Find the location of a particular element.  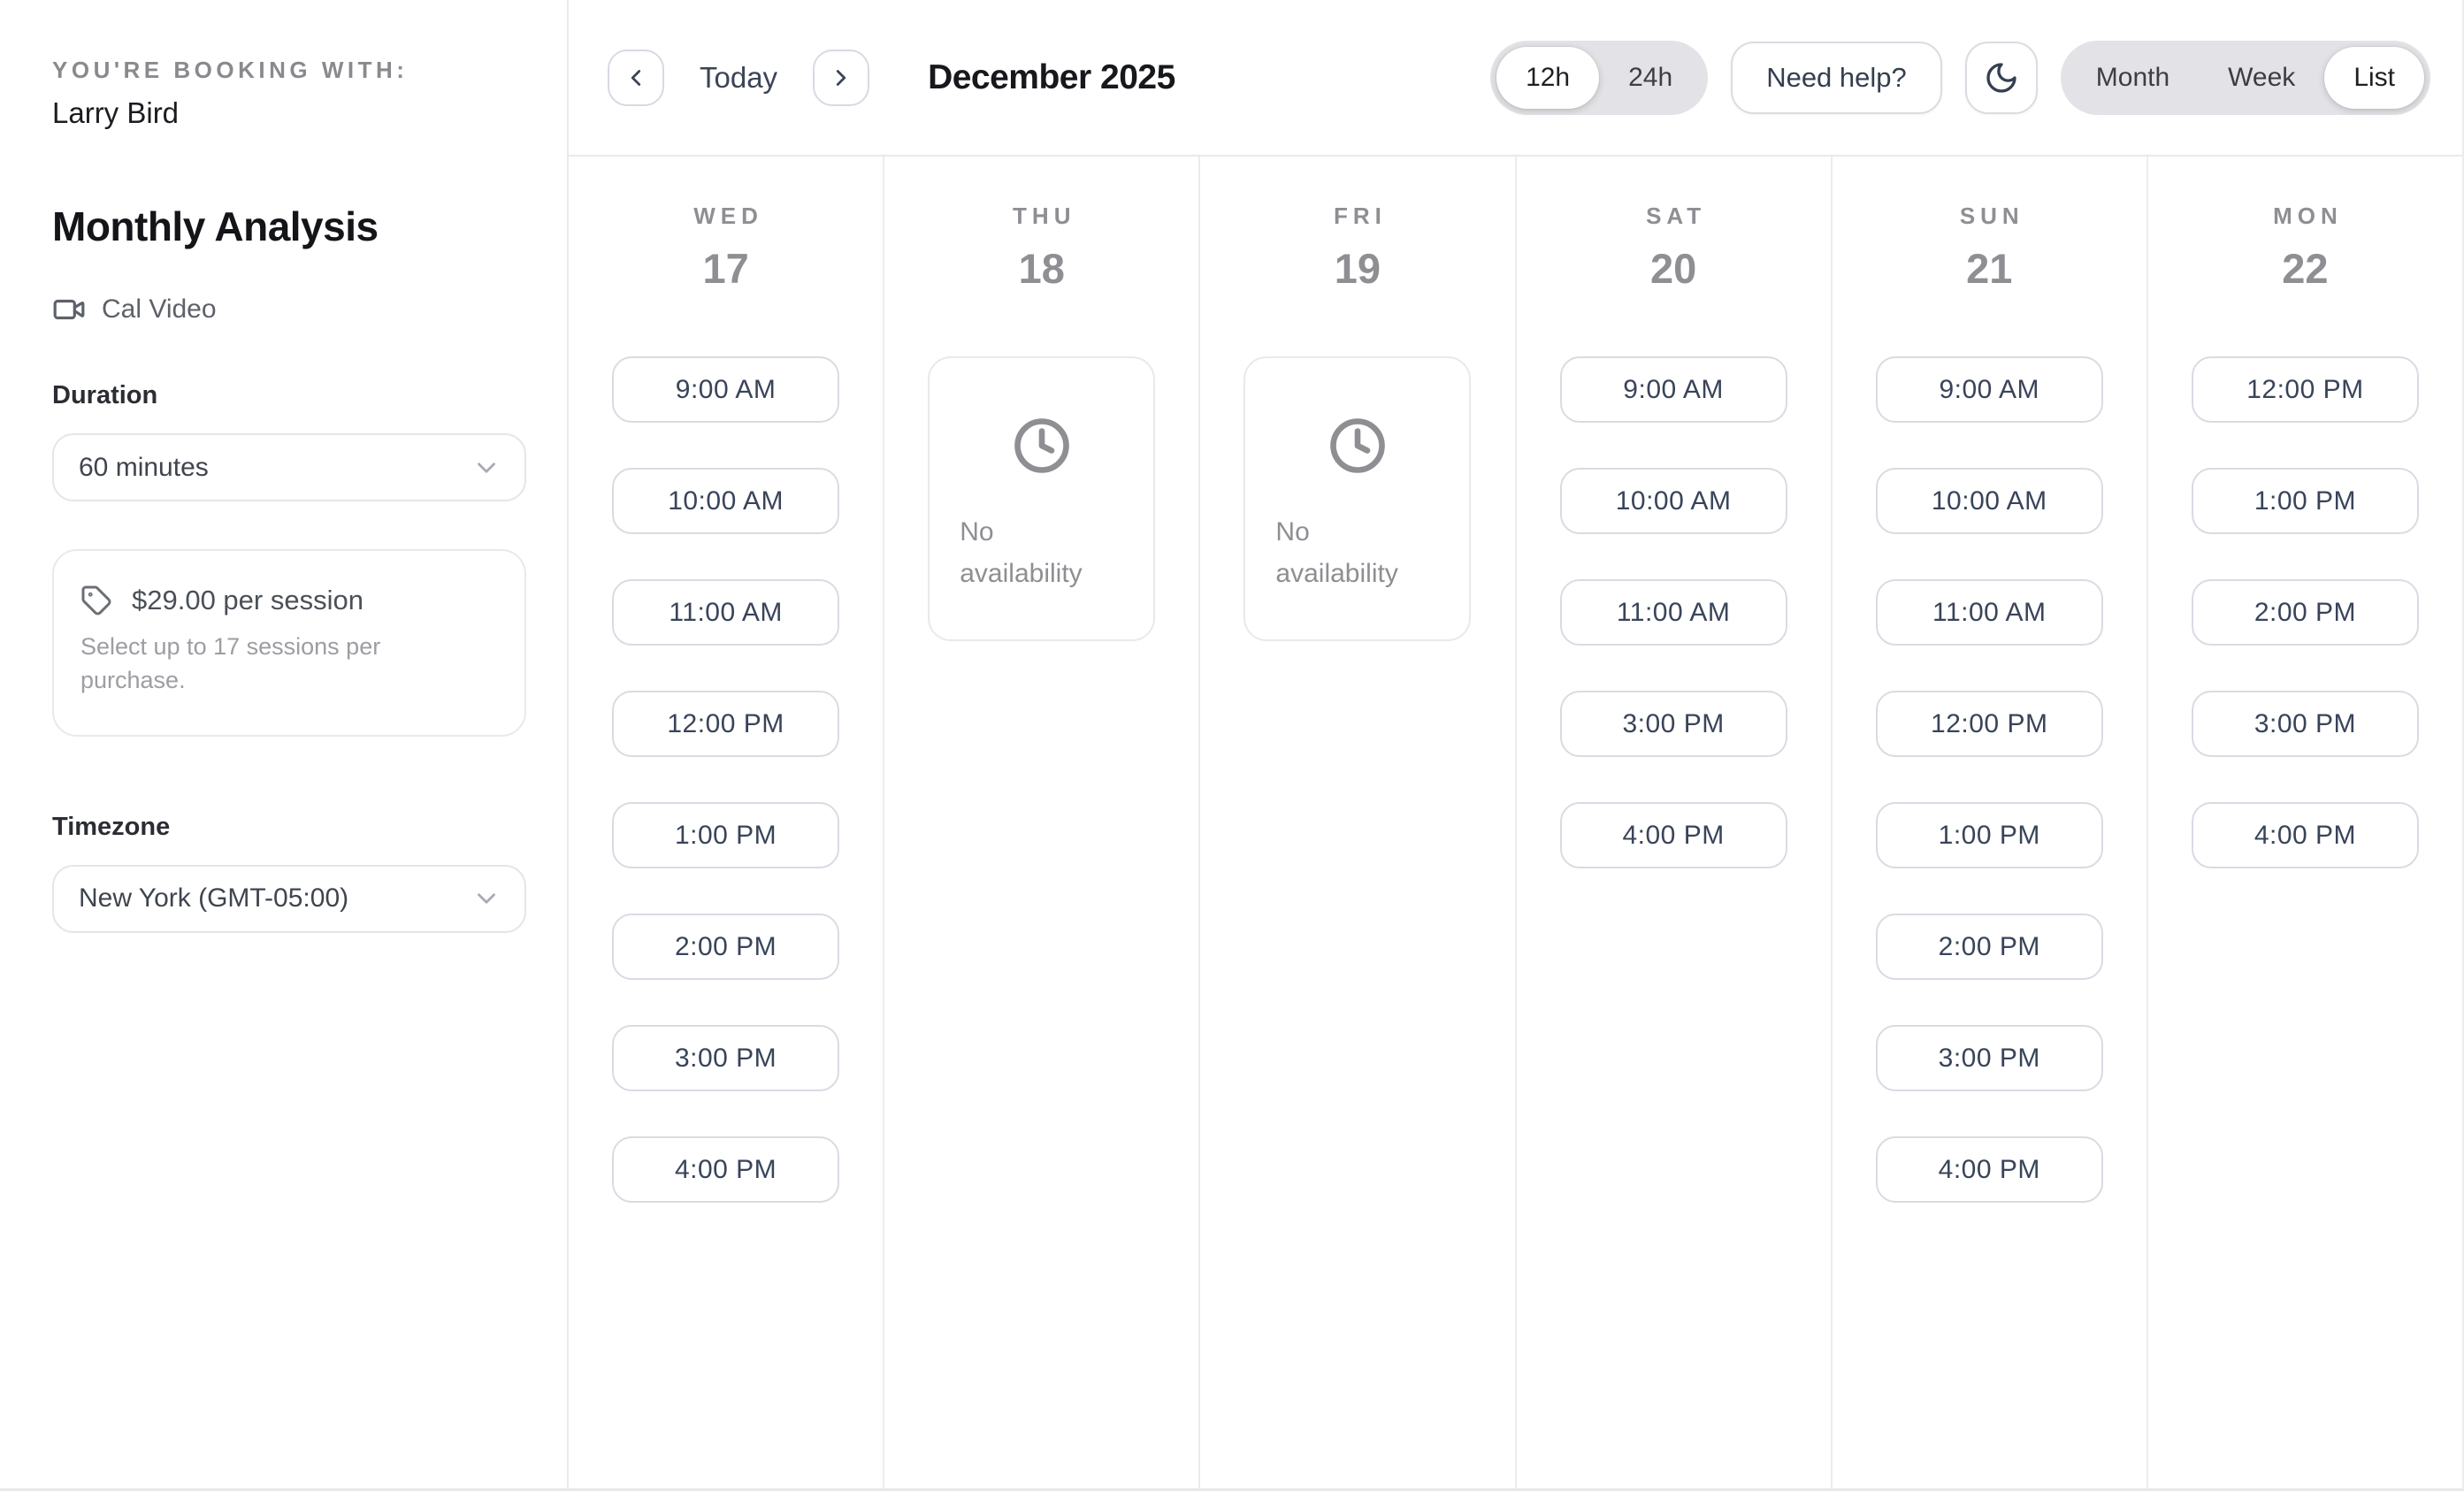

host-name: Larry Bird is located at coordinates (116, 112).